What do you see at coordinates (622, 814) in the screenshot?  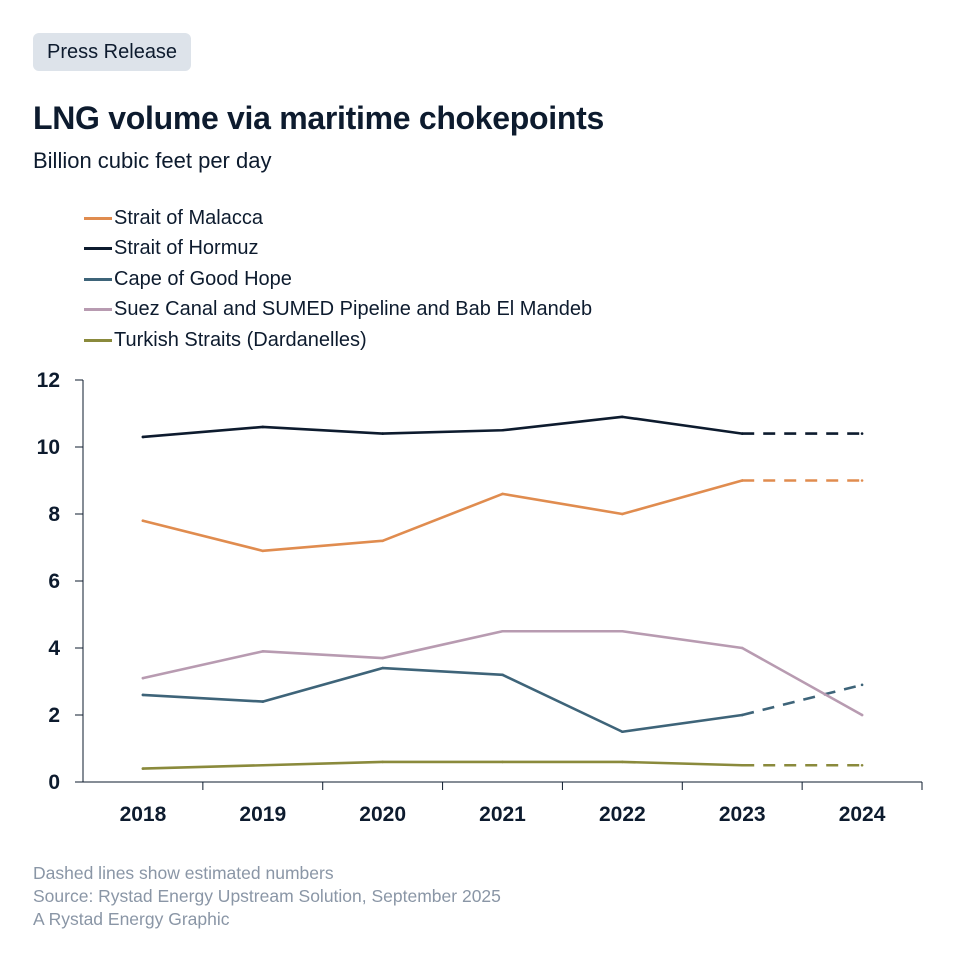 I see `x-tick-label: 2022` at bounding box center [622, 814].